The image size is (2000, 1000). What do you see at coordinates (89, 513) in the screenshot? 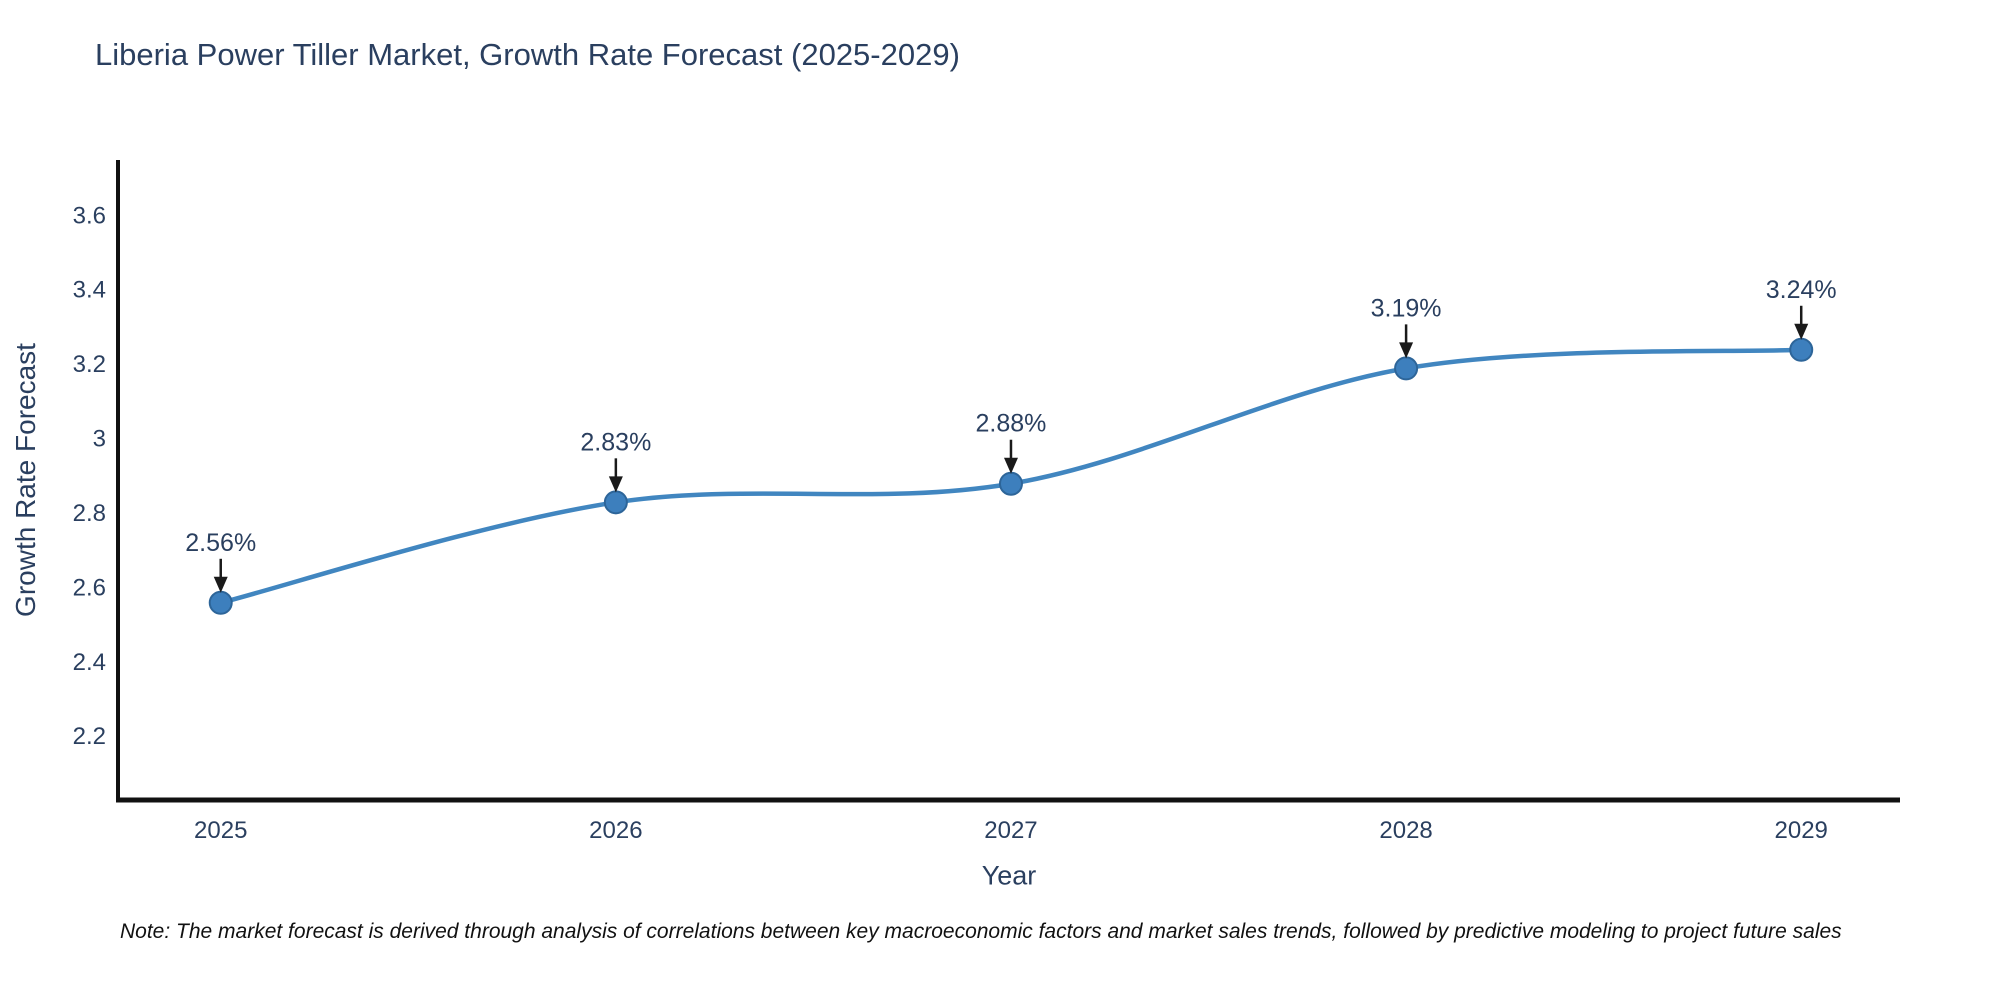
I see `y-tick-label: 2.8` at bounding box center [89, 513].